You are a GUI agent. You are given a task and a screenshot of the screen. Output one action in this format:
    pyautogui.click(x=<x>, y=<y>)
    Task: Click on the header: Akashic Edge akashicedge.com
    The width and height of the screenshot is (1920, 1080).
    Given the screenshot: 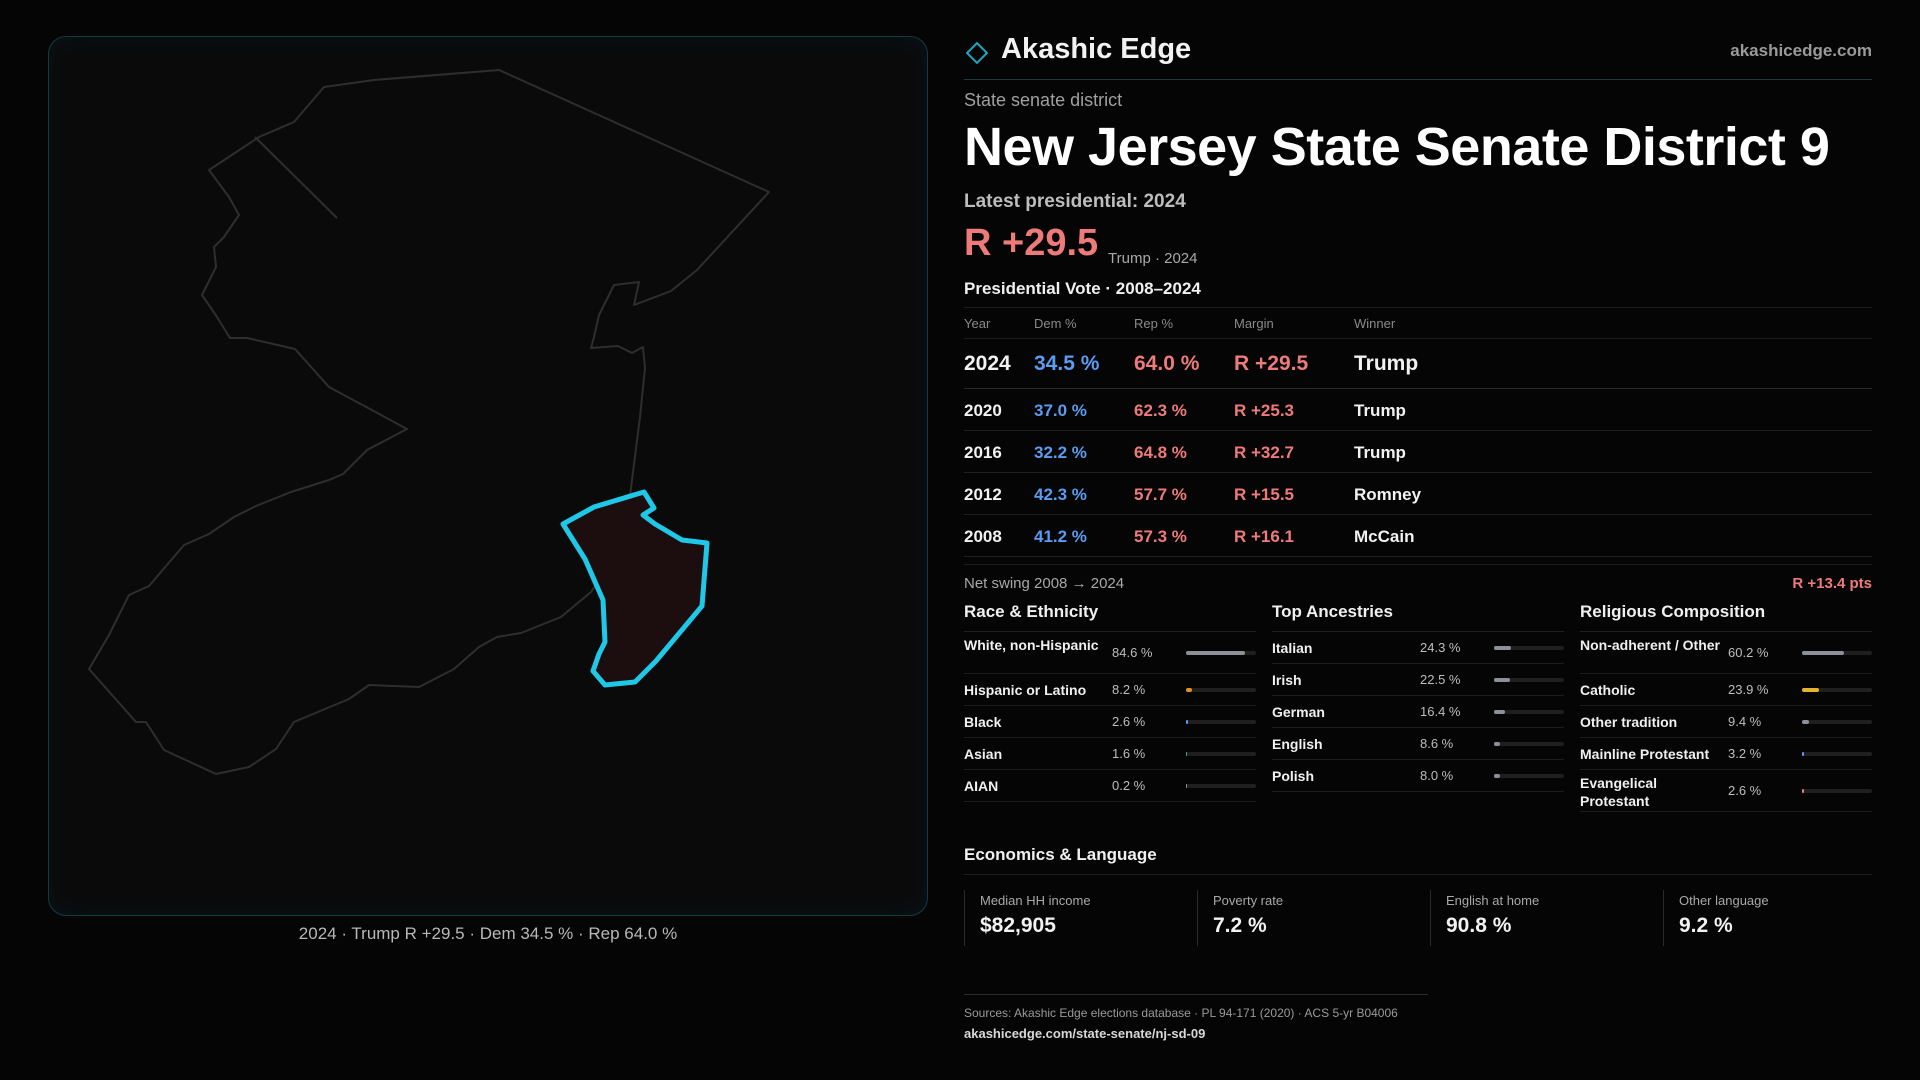 What is the action you would take?
    pyautogui.click(x=1418, y=56)
    